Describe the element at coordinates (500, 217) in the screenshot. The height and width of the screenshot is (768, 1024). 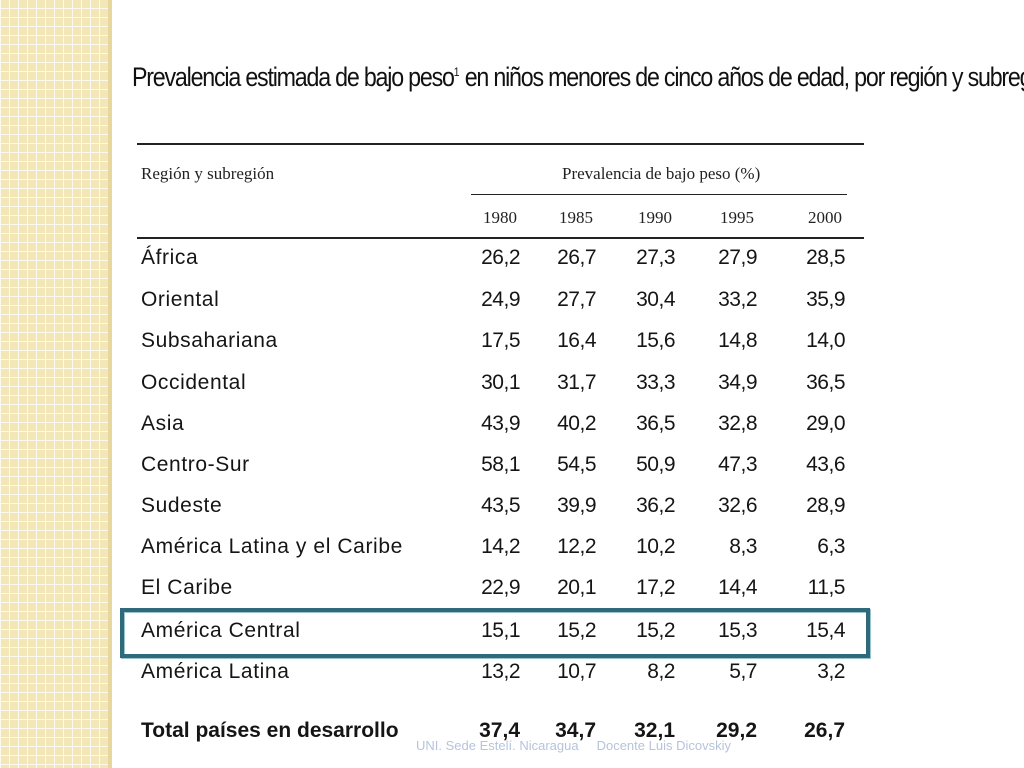
I see `year-header: 1980` at that location.